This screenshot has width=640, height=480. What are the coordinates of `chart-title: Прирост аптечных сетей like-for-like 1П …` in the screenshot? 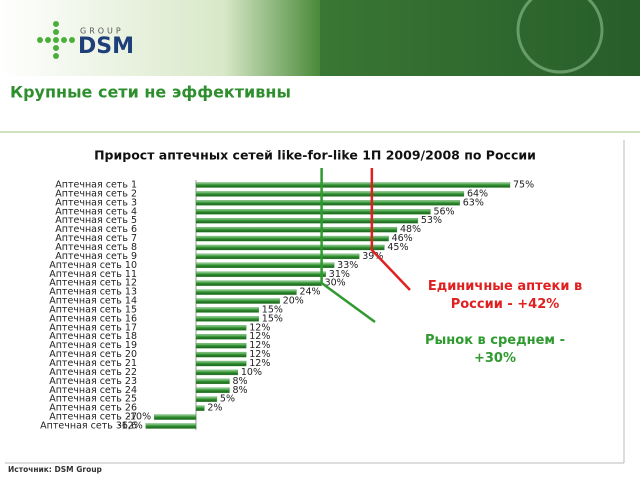 It's located at (315, 155).